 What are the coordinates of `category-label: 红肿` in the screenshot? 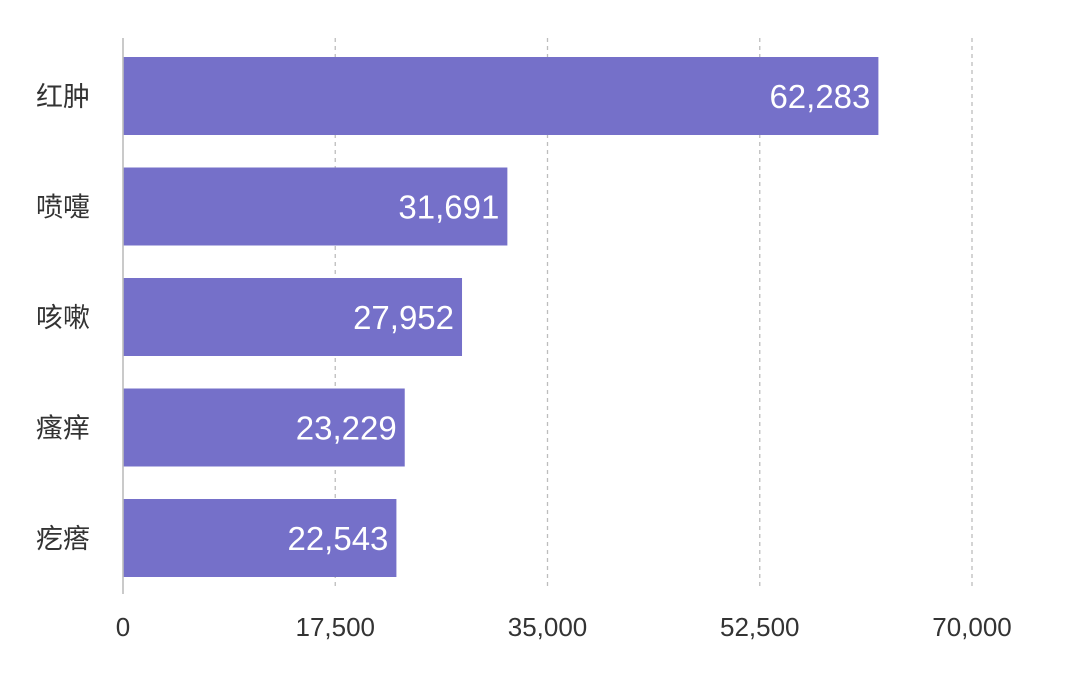 It's located at (63, 97).